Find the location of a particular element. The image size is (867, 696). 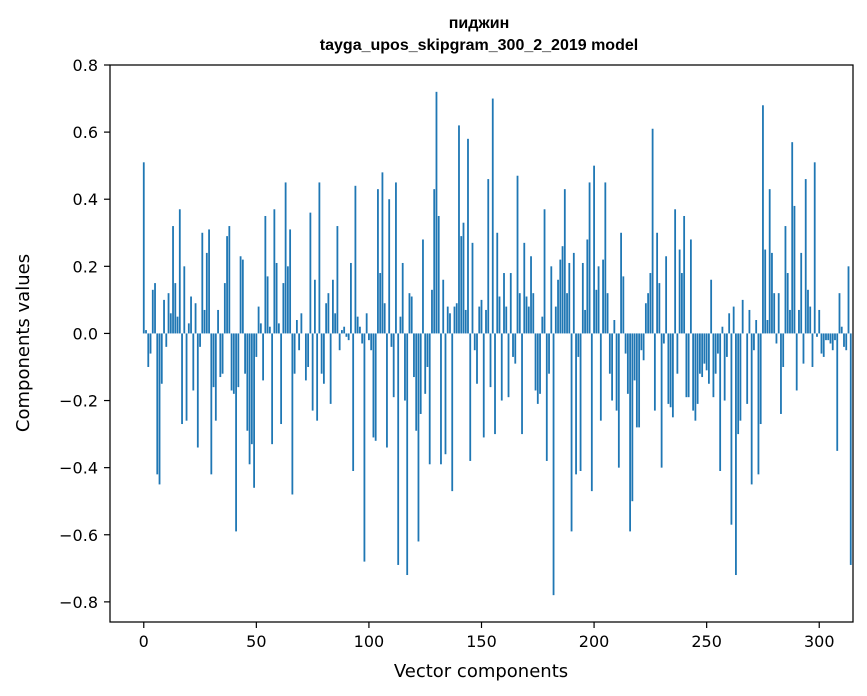

y-tick-label: 0.0 is located at coordinates (85, 333).